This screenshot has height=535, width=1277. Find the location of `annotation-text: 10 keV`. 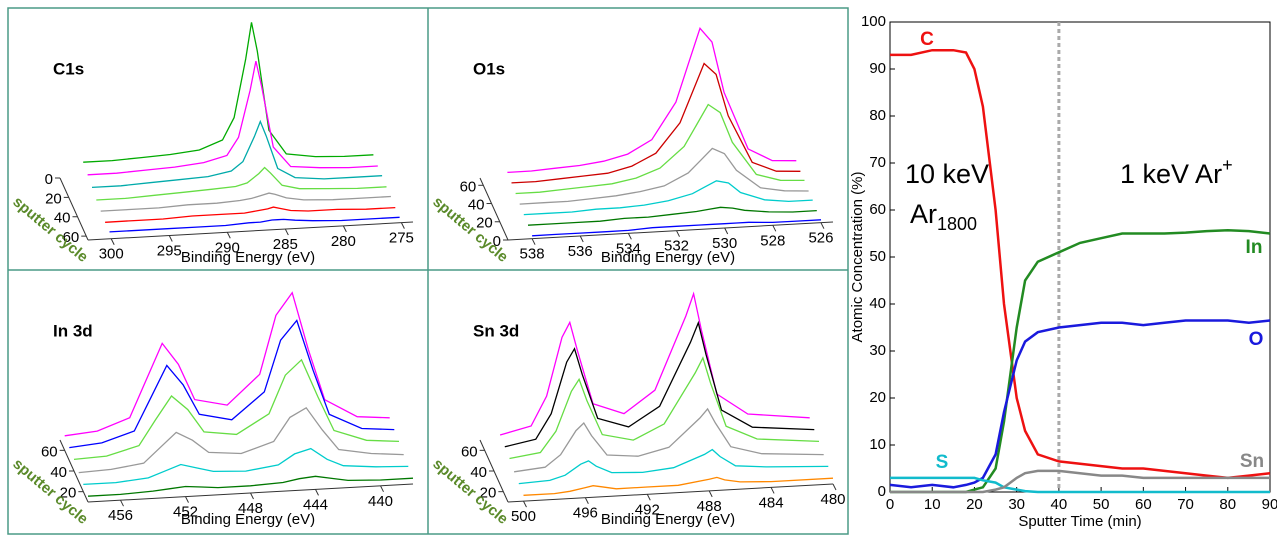

annotation-text: 10 keV is located at coordinates (947, 174).